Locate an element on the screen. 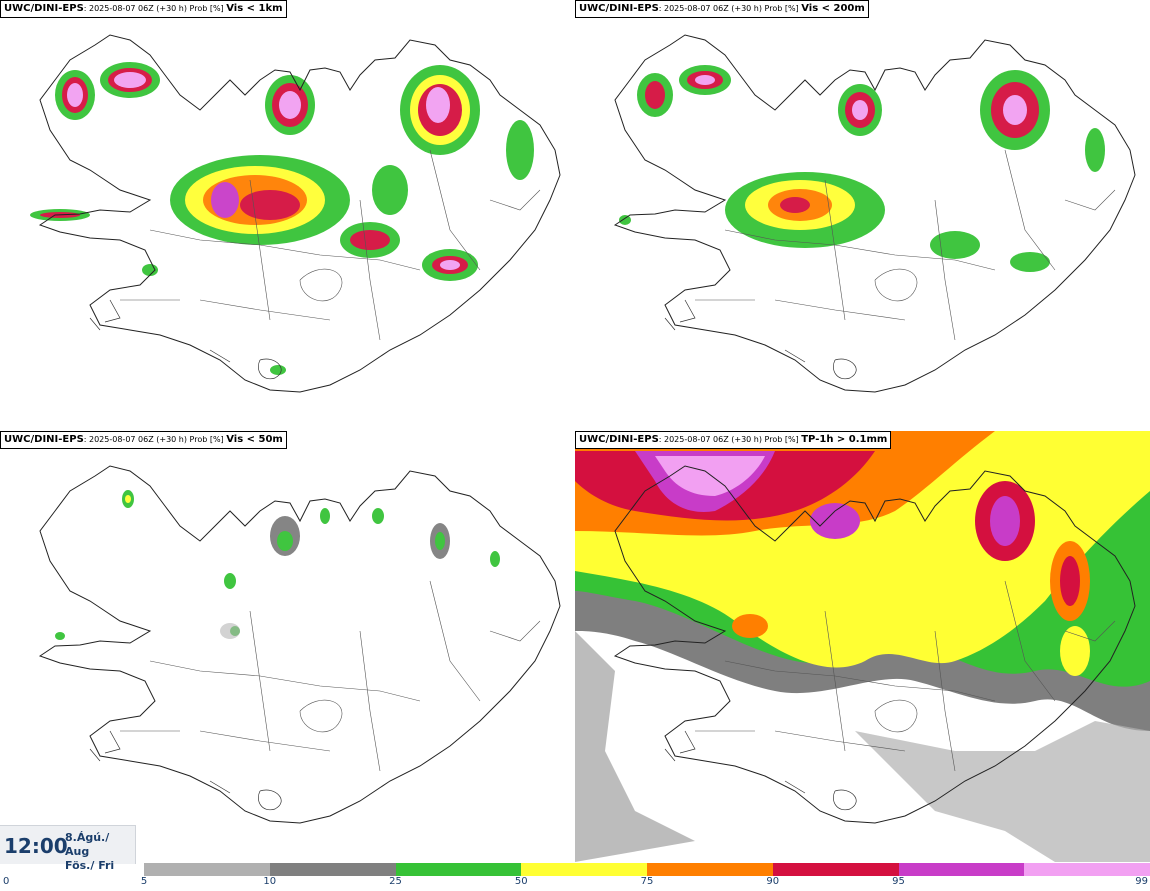 The width and height of the screenshot is (1150, 891). colorbar-tick-label: 10 is located at coordinates (270, 881).